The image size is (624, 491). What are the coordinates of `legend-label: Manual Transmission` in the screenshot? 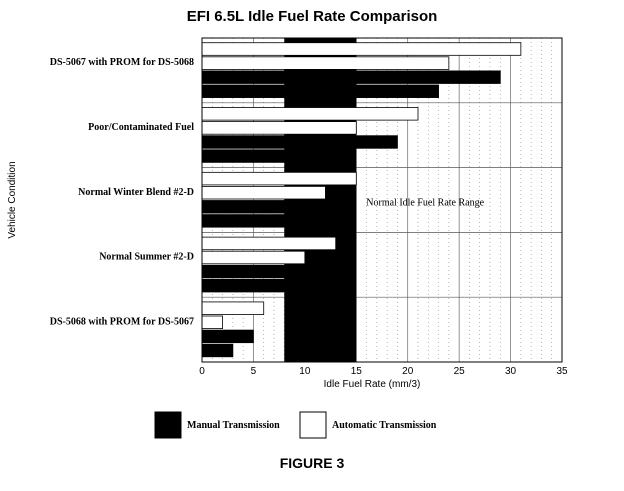 It's located at (233, 425).